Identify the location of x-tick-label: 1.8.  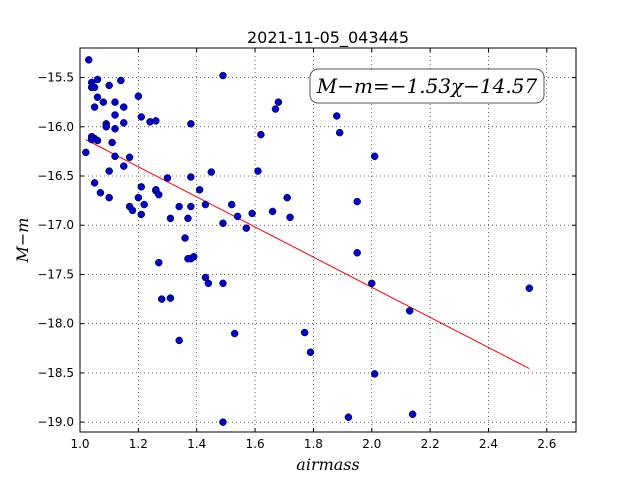
(313, 444).